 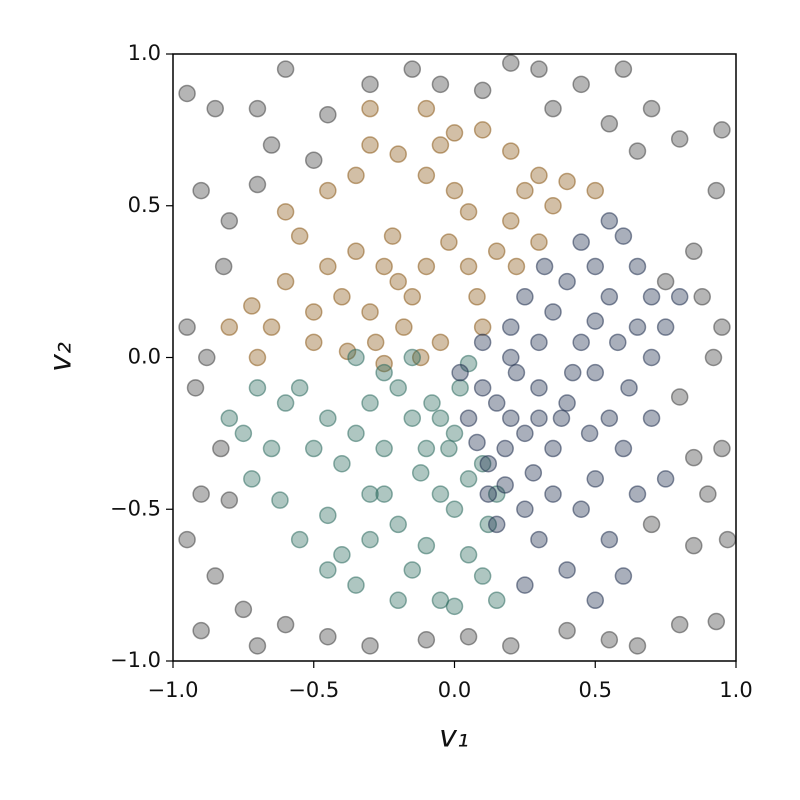 I want to click on y-tick-label: −1.0, so click(x=135, y=660).